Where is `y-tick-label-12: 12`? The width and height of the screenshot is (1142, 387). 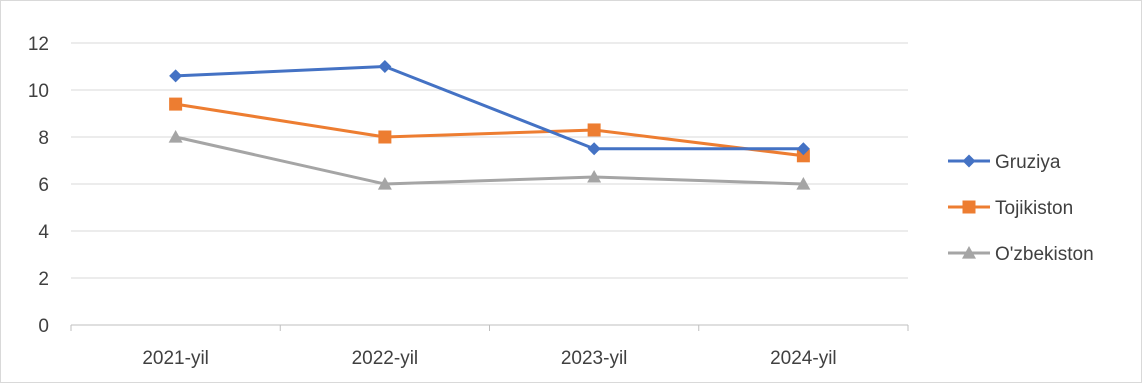 y-tick-label-12: 12 is located at coordinates (38, 44).